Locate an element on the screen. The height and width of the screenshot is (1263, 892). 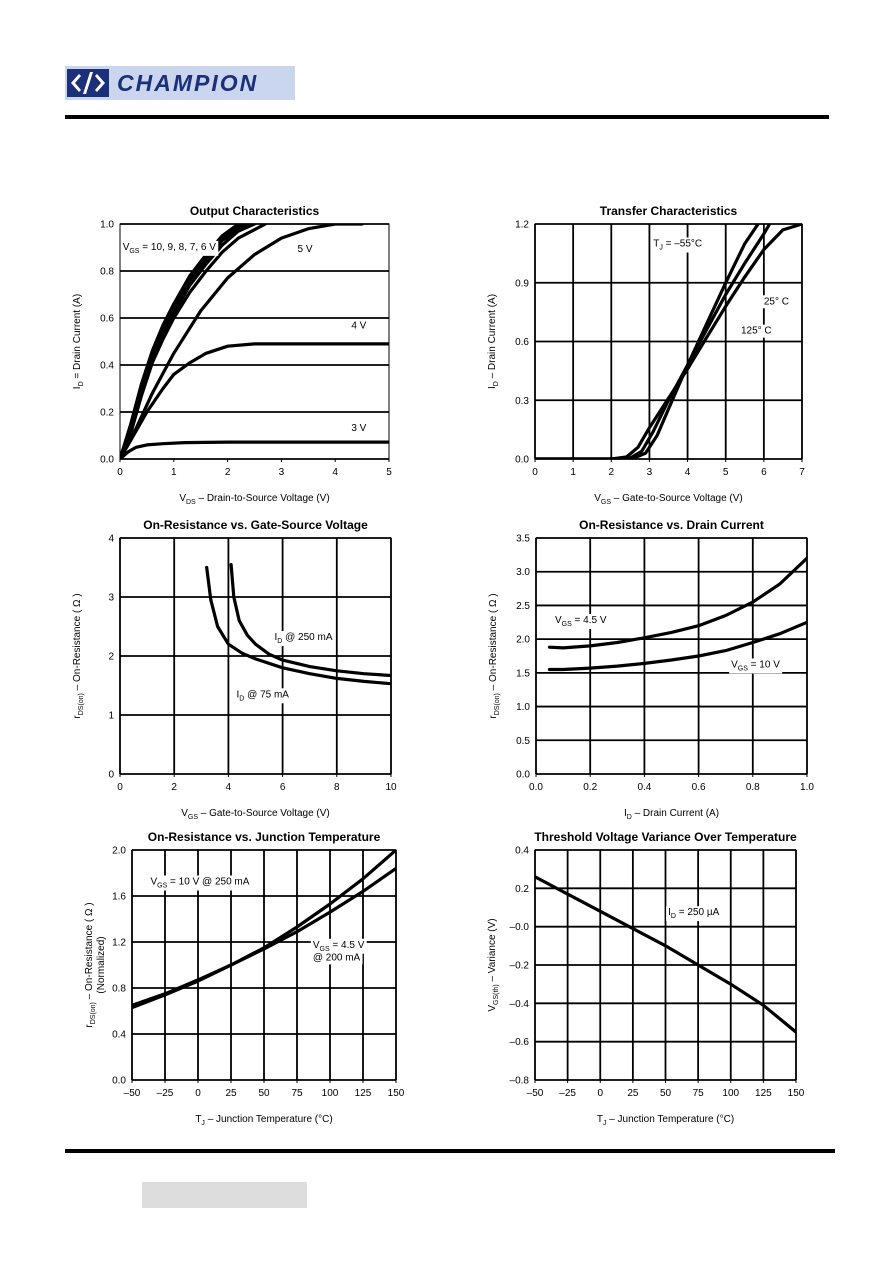
x-tick-label: 150 is located at coordinates (796, 1093).